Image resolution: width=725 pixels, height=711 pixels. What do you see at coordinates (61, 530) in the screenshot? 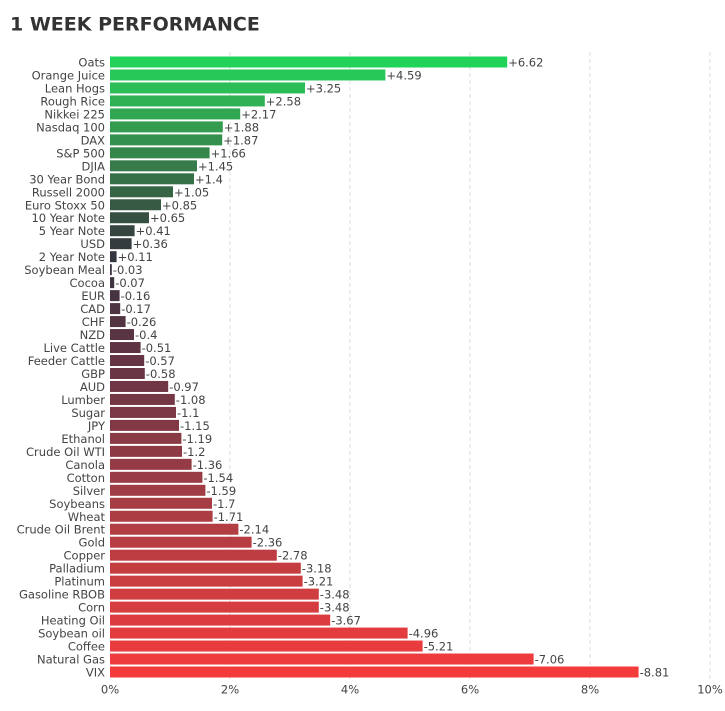
I see `y-tick-label: Crude Oil Brent` at bounding box center [61, 530].